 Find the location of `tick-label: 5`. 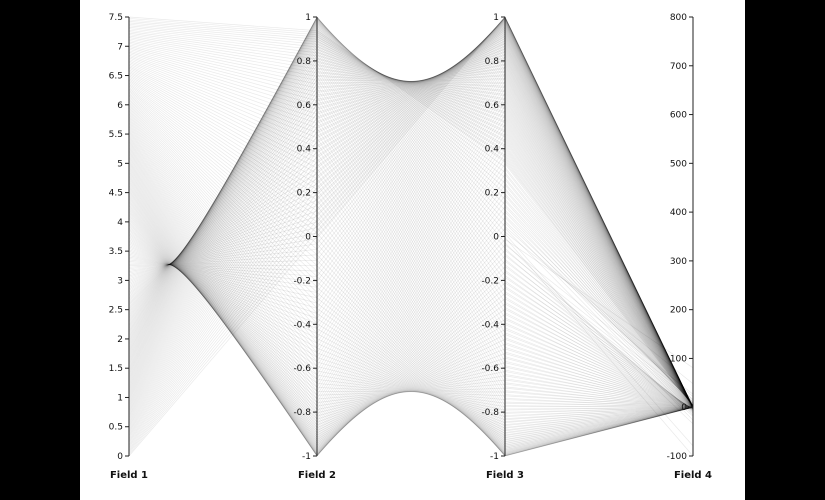

tick-label: 5 is located at coordinates (120, 164).